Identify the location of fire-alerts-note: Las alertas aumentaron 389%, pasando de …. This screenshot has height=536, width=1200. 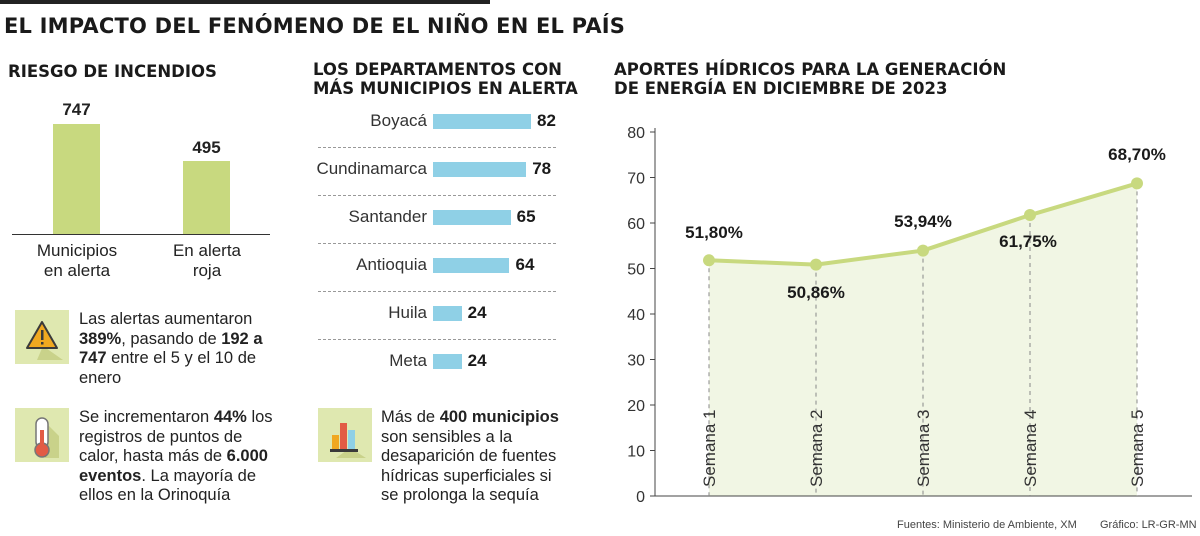
(171, 348).